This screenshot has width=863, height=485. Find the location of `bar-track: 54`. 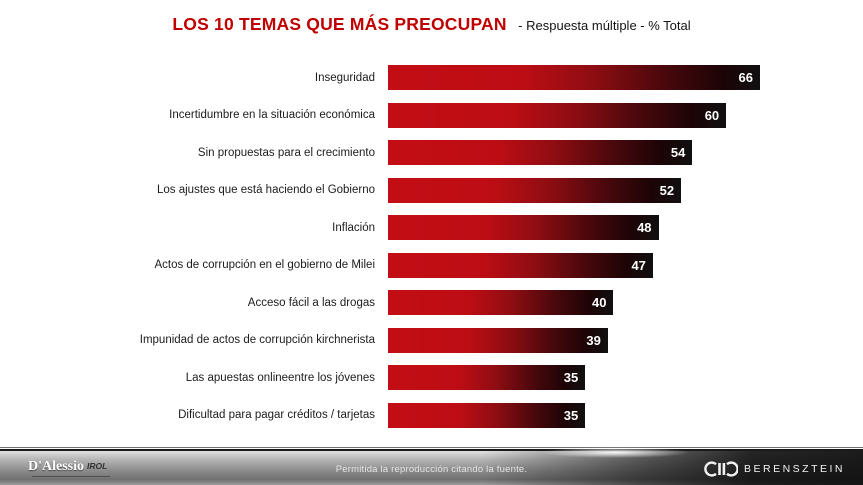

bar-track: 54 is located at coordinates (574, 153).